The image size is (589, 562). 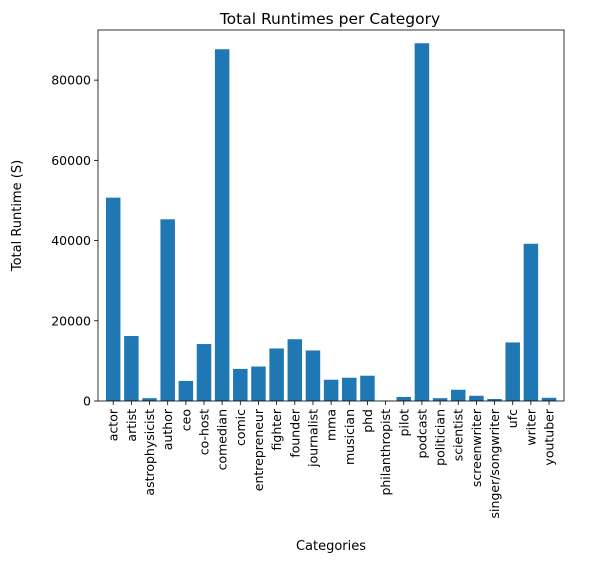 I want to click on bar-entrepreneur, so click(x=258, y=383).